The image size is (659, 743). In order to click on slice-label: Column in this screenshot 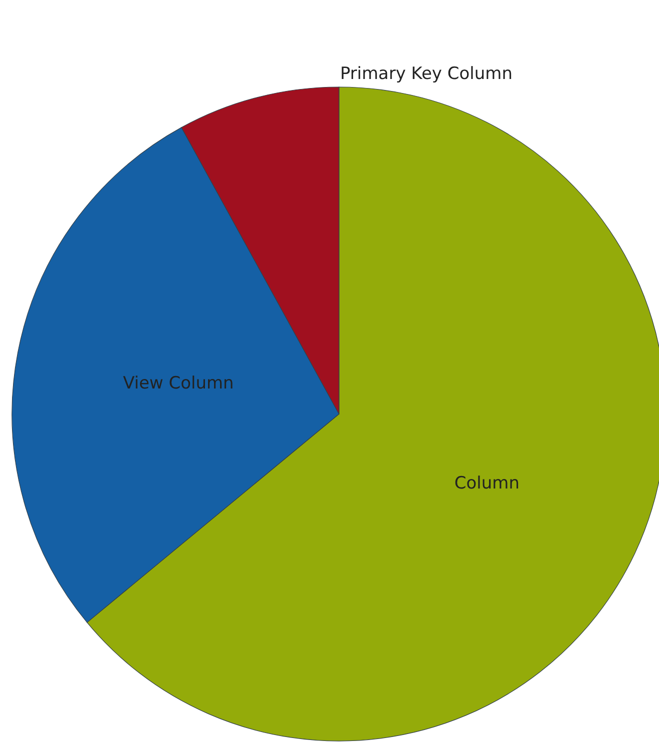, I will do `click(487, 484)`.